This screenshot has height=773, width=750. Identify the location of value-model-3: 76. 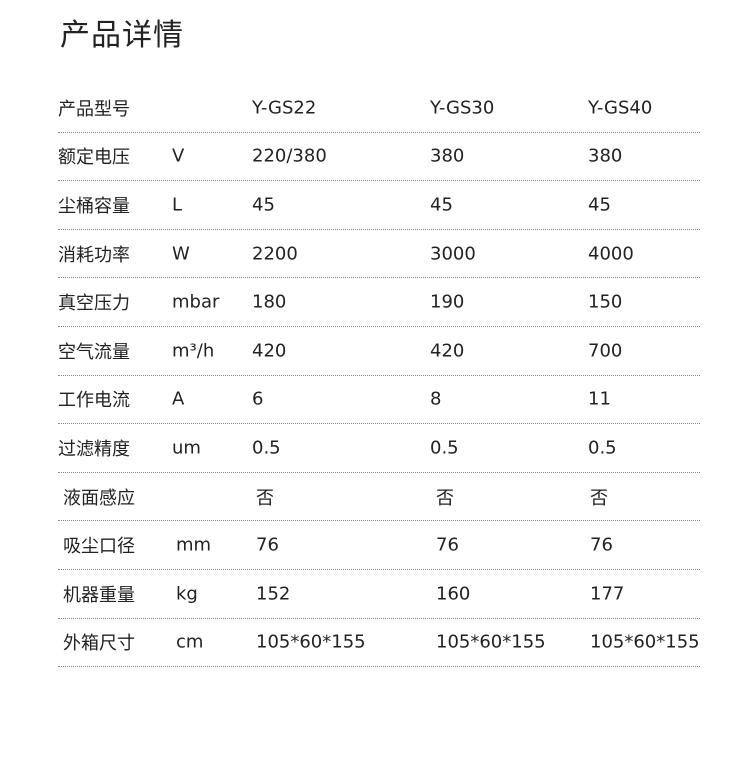
(601, 545).